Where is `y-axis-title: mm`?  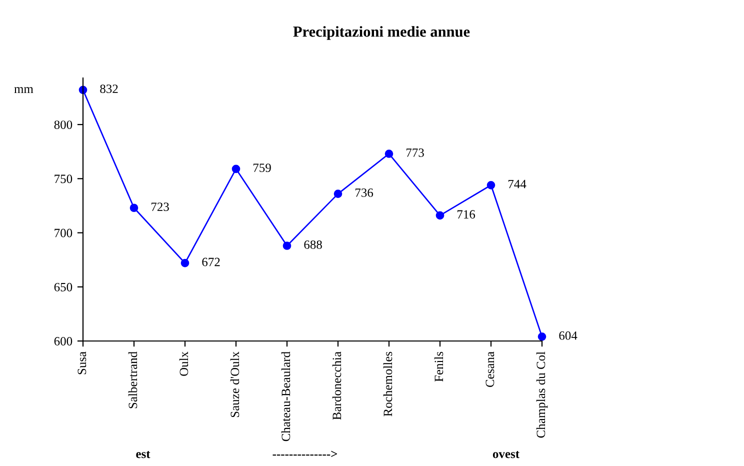
y-axis-title: mm is located at coordinates (24, 90).